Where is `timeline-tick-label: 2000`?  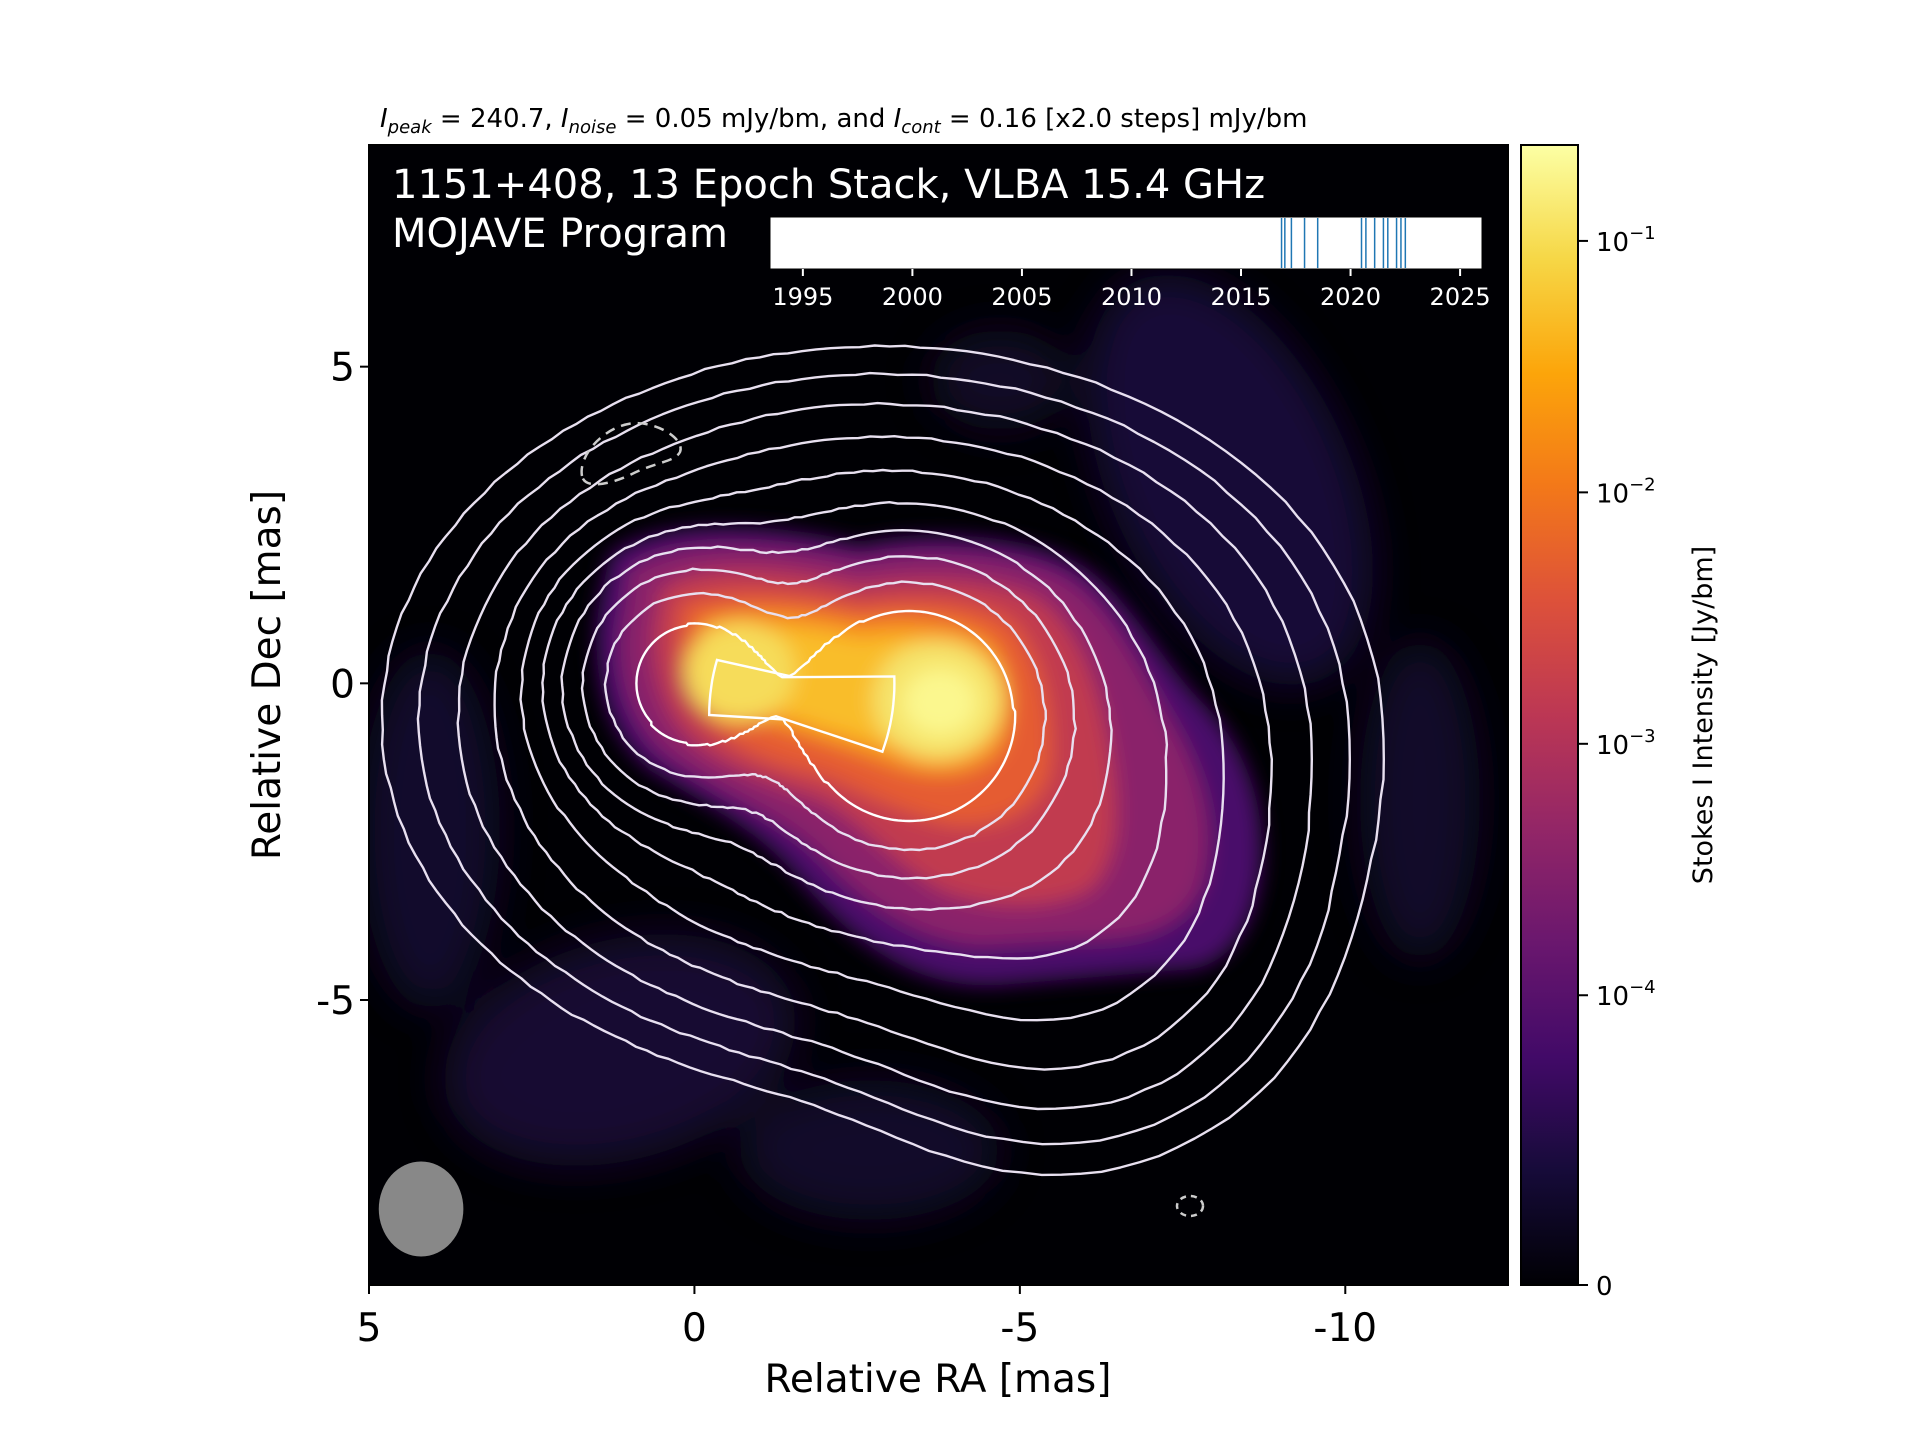
timeline-tick-label: 2000 is located at coordinates (912, 297).